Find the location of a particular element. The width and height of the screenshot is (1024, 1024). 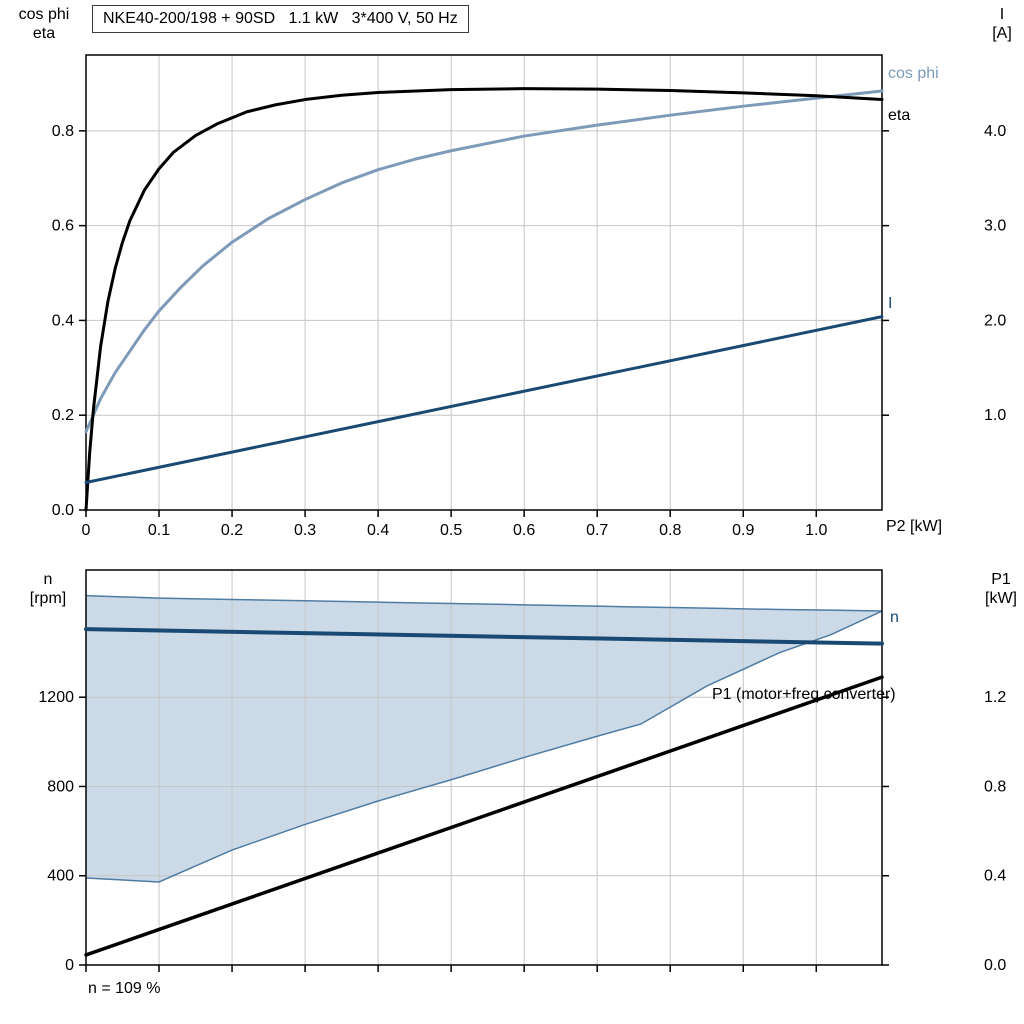

series-i is located at coordinates (484, 400).